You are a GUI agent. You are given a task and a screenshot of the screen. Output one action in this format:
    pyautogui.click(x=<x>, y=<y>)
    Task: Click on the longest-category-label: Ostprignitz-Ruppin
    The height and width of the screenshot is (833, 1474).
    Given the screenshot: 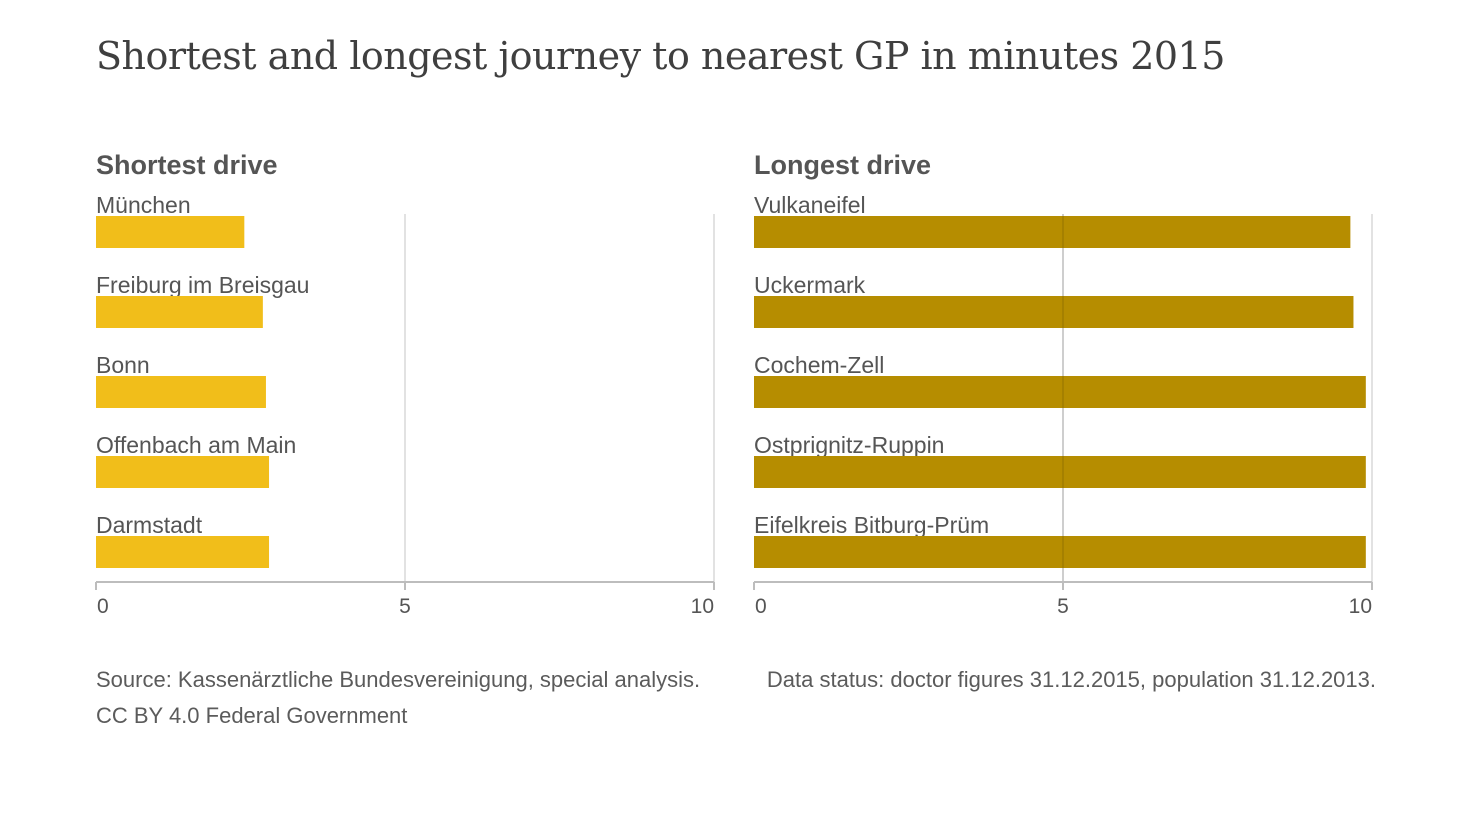 What is the action you would take?
    pyautogui.click(x=849, y=445)
    